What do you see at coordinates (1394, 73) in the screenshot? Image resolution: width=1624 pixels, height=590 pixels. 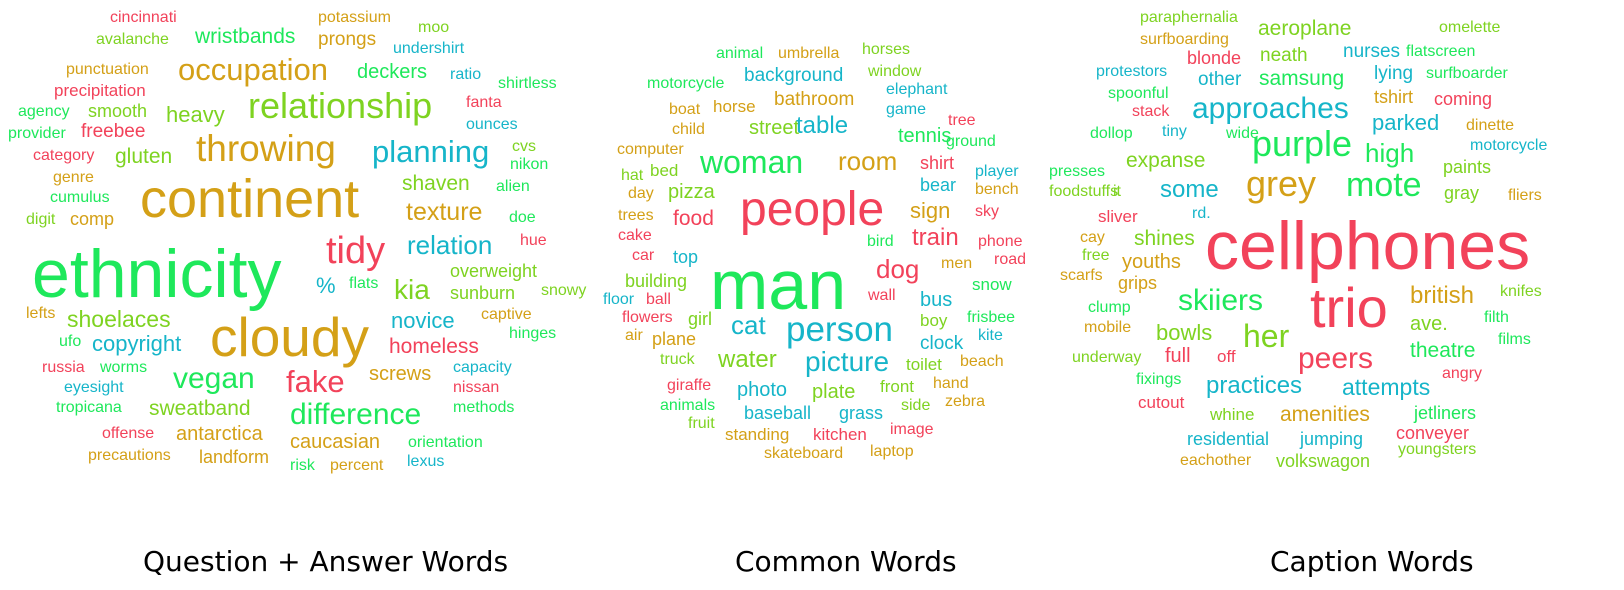 I see `word-lying: lying` at bounding box center [1394, 73].